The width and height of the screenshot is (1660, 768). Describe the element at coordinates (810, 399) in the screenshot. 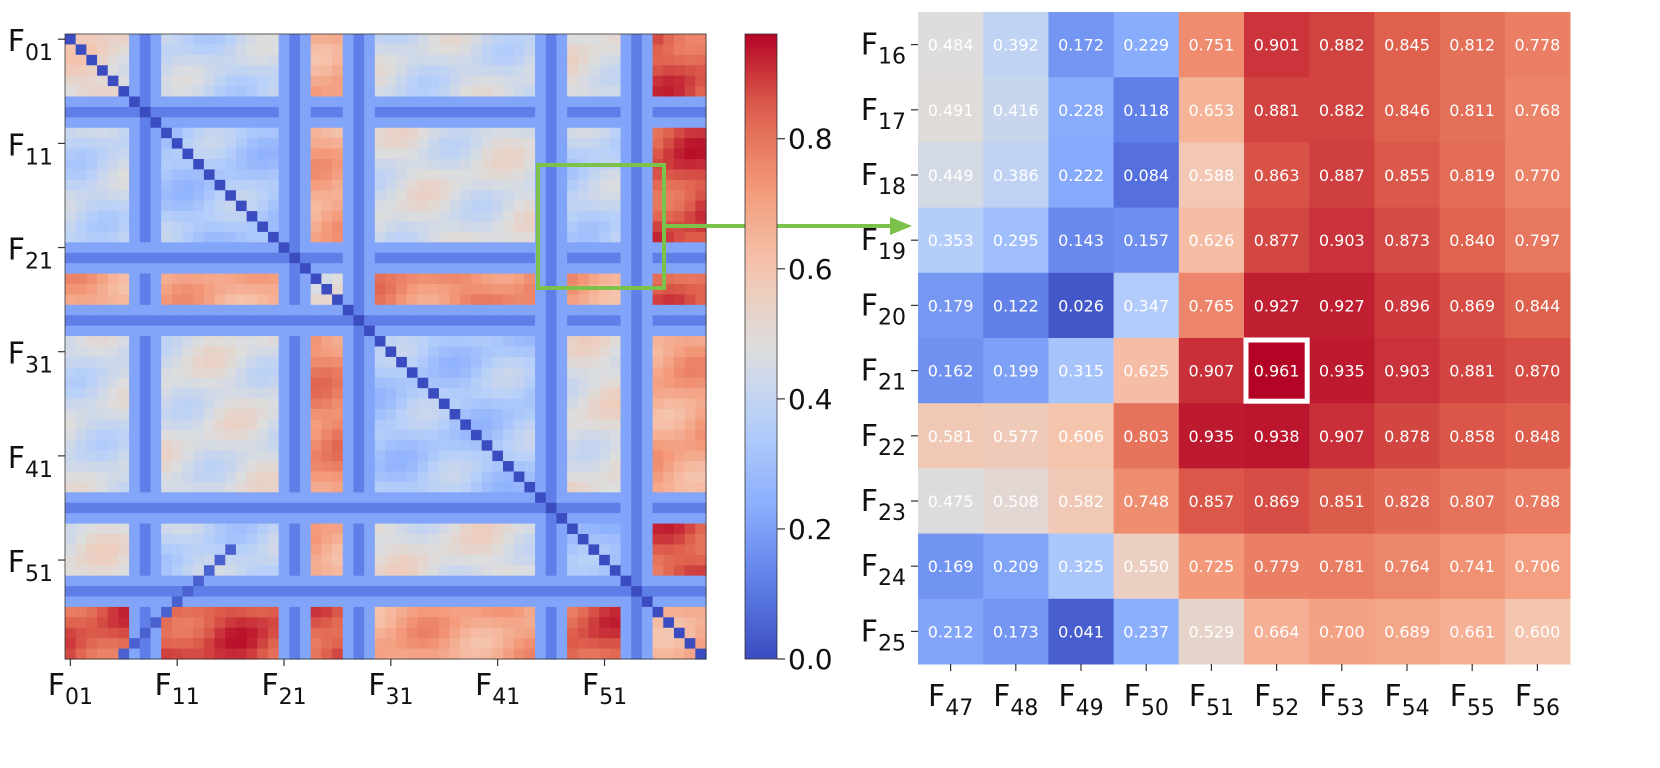

I see `colorbar-tick-label: 0.4` at that location.